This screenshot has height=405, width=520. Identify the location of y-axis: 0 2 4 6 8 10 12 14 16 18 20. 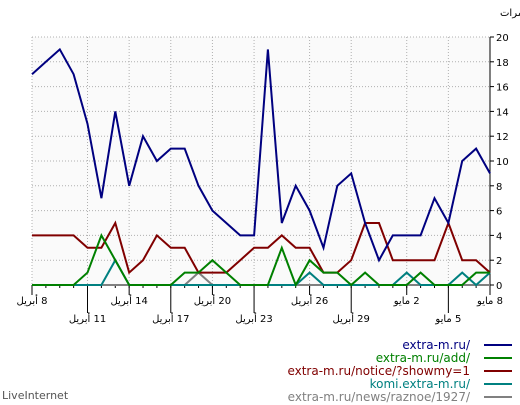
(499, 162).